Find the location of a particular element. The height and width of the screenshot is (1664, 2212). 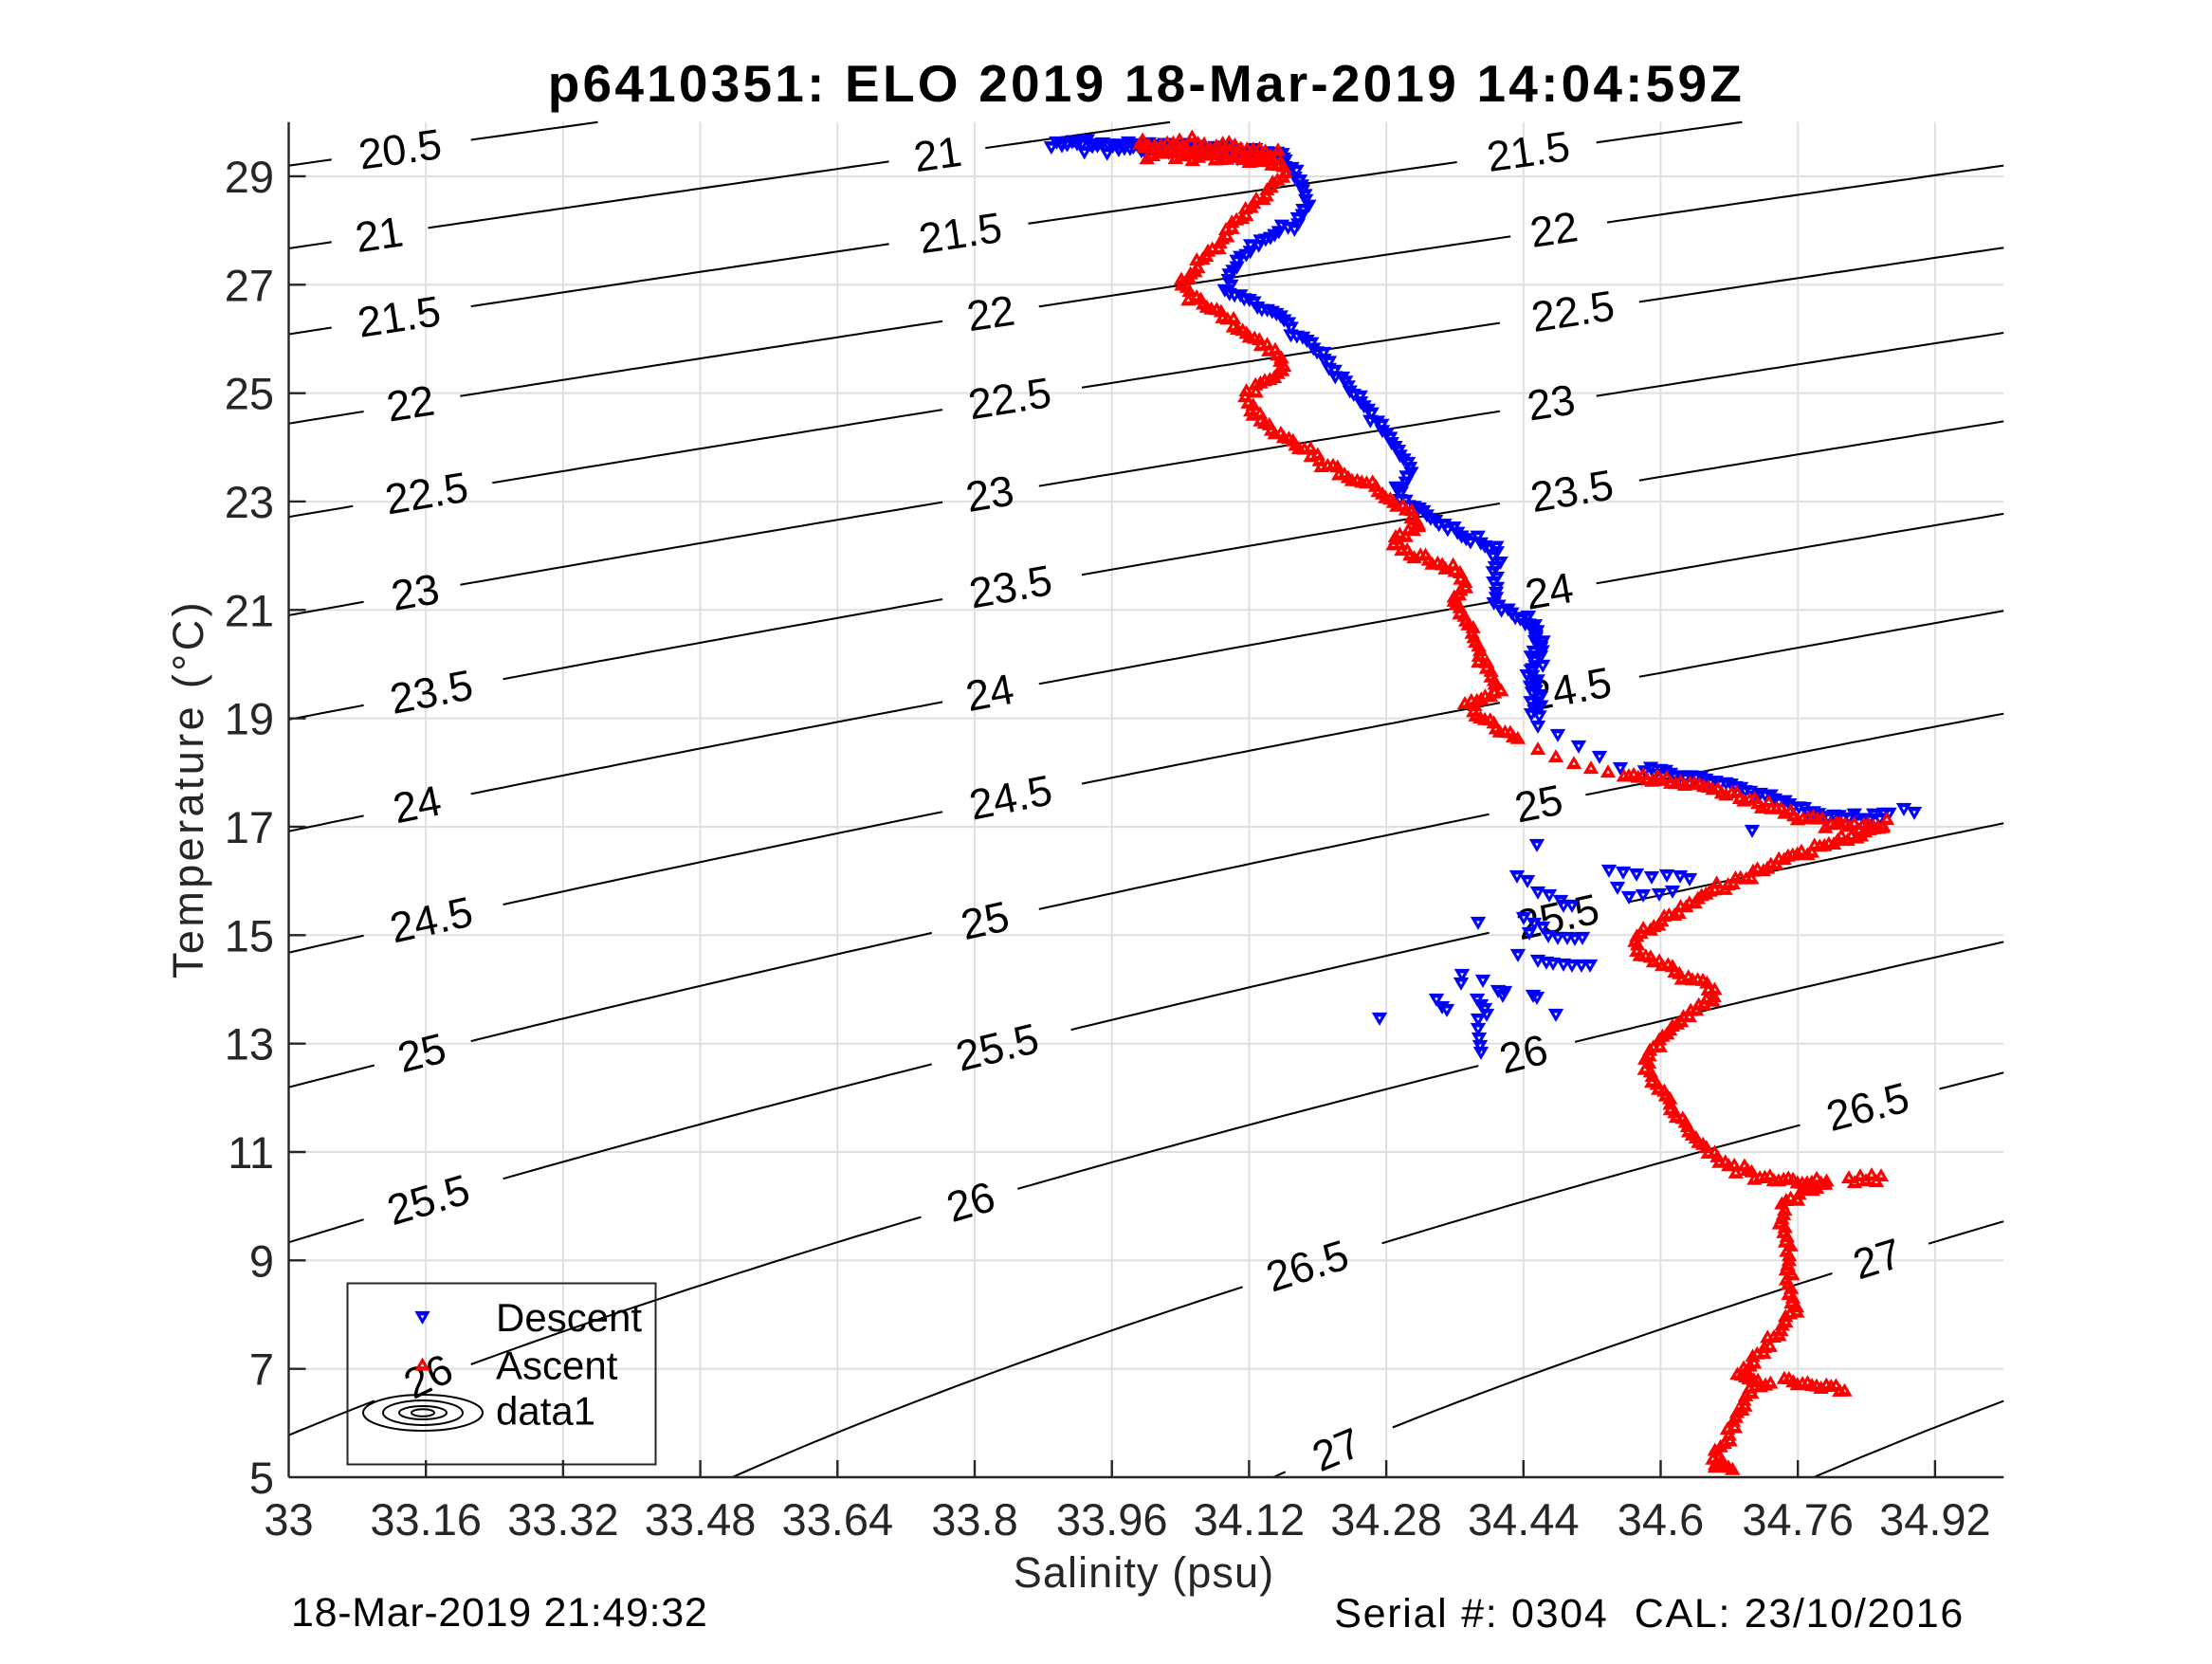

svg-text: 33.48 is located at coordinates (701, 1519).